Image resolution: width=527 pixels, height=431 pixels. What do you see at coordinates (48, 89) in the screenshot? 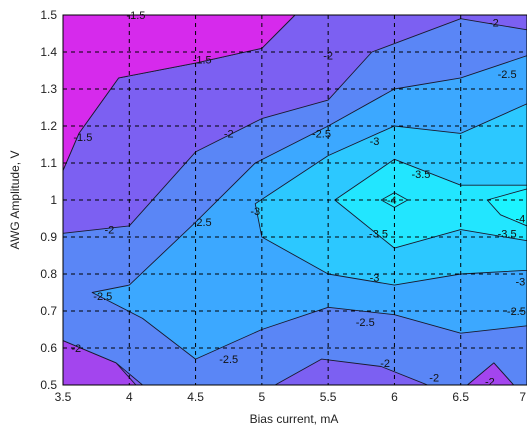
I see `y-tick-label: 1.3` at bounding box center [48, 89].